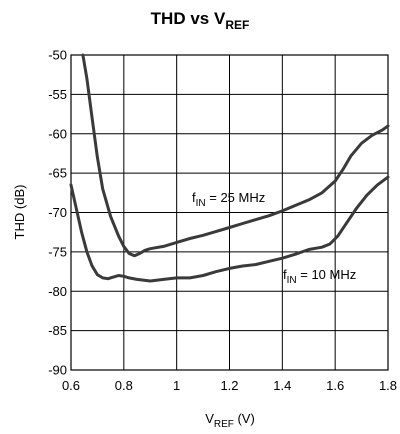 This screenshot has height=434, width=400. What do you see at coordinates (57, 330) in the screenshot?
I see `y-tick-label: -85` at bounding box center [57, 330].